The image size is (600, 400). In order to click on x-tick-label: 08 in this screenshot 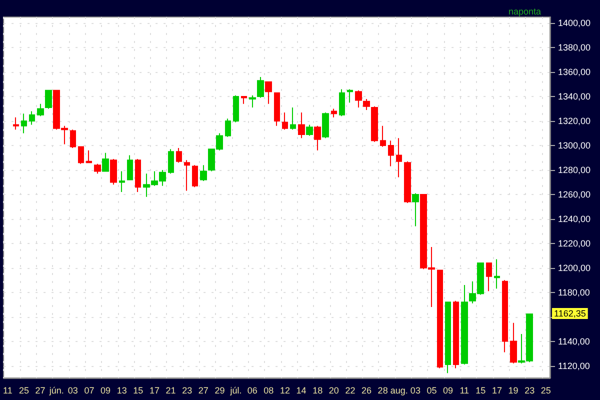, I will do `click(269, 391)`.